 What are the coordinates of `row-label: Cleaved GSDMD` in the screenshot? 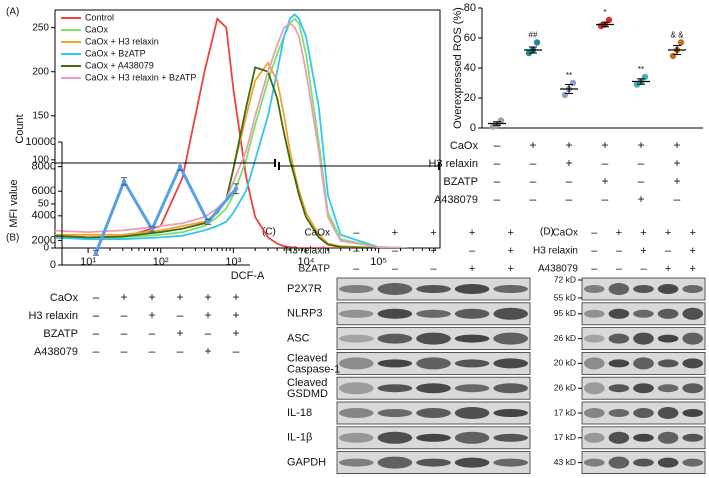 It's located at (308, 388).